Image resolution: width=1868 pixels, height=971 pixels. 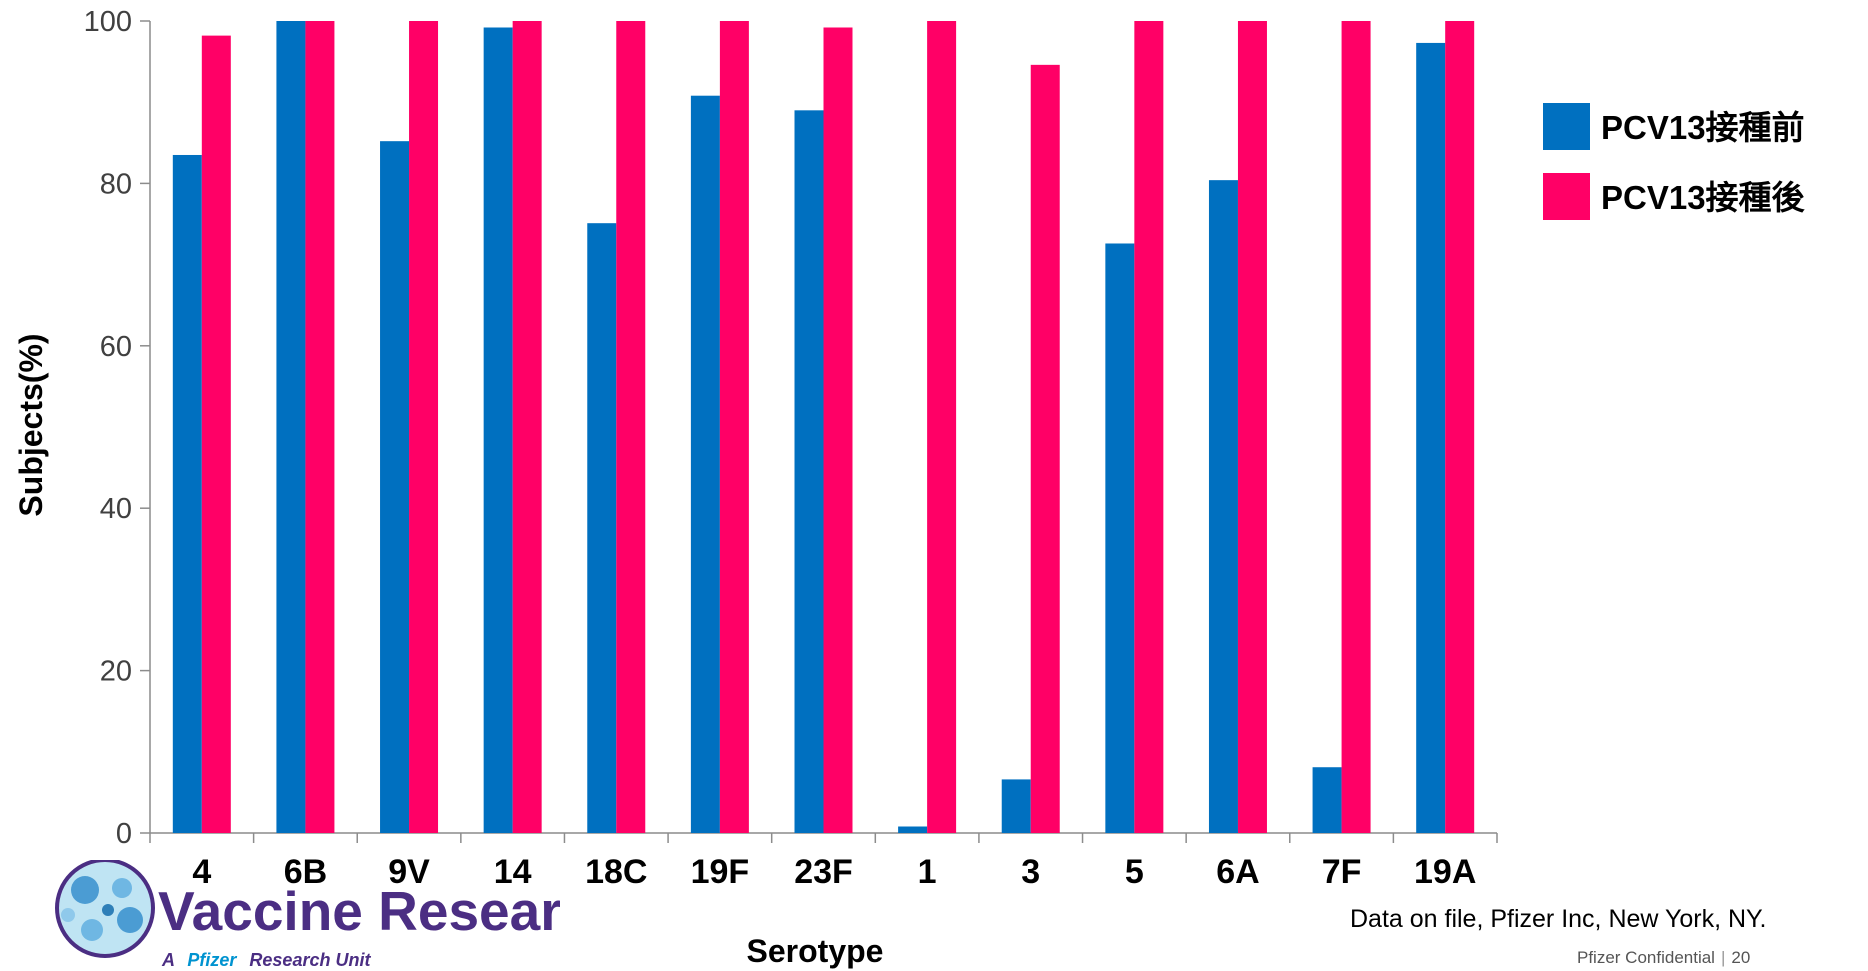 I want to click on y-tick-label-20: 20, so click(x=116, y=672).